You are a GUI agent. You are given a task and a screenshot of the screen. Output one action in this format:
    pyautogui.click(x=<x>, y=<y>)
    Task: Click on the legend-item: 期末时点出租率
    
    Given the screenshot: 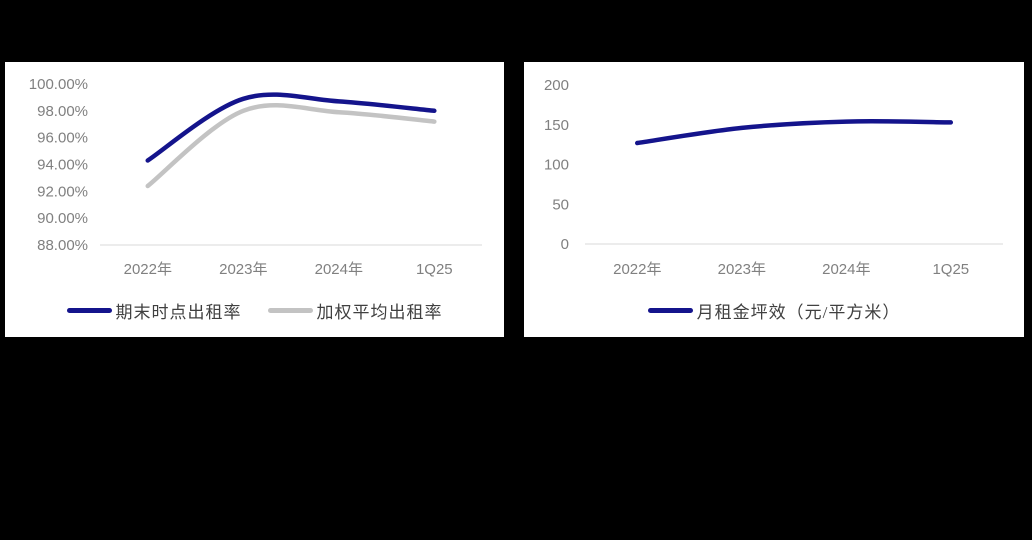 What is the action you would take?
    pyautogui.click(x=154, y=310)
    